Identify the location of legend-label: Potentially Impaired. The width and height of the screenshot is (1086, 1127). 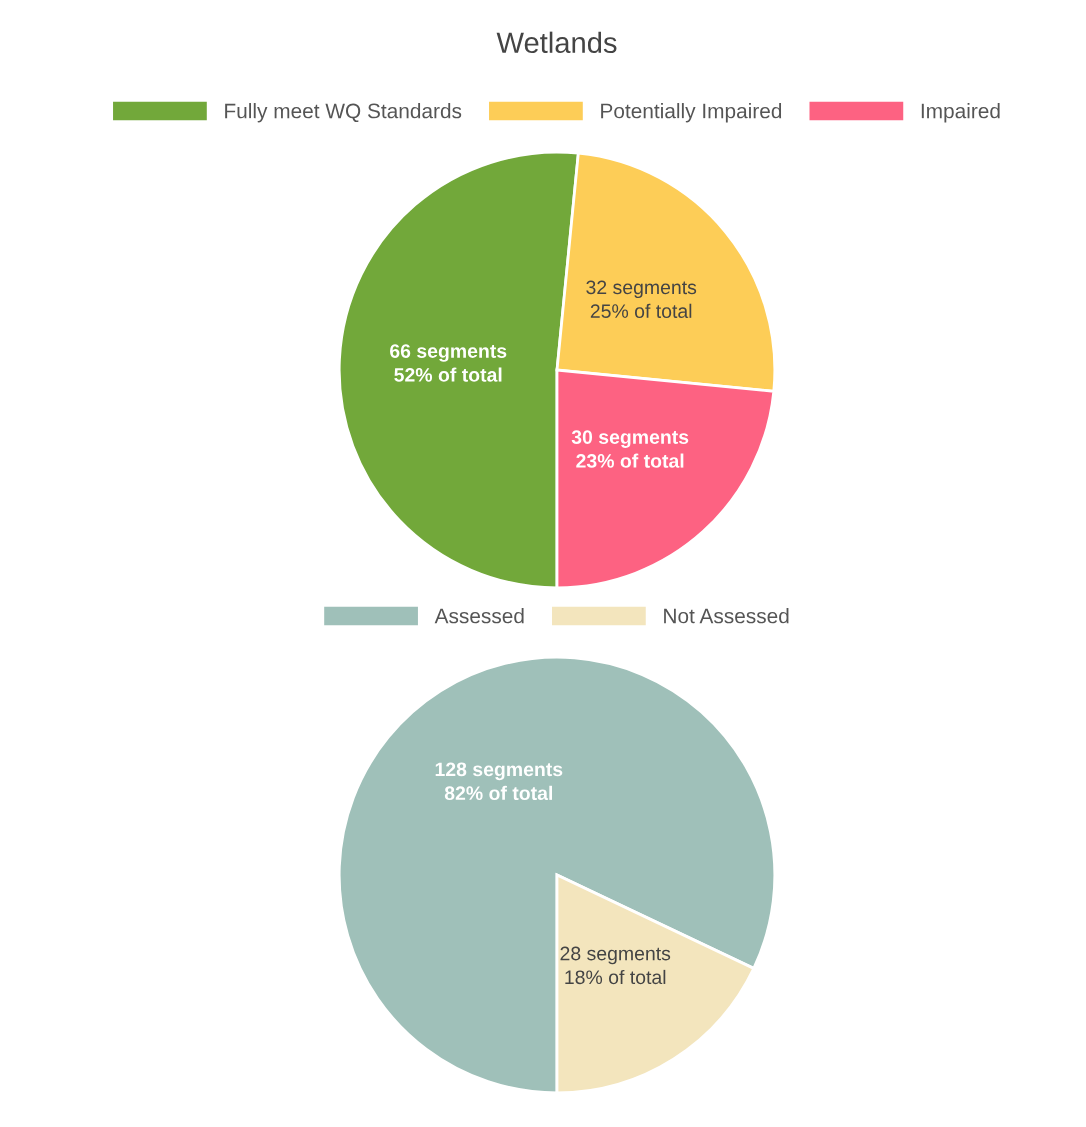
(691, 113).